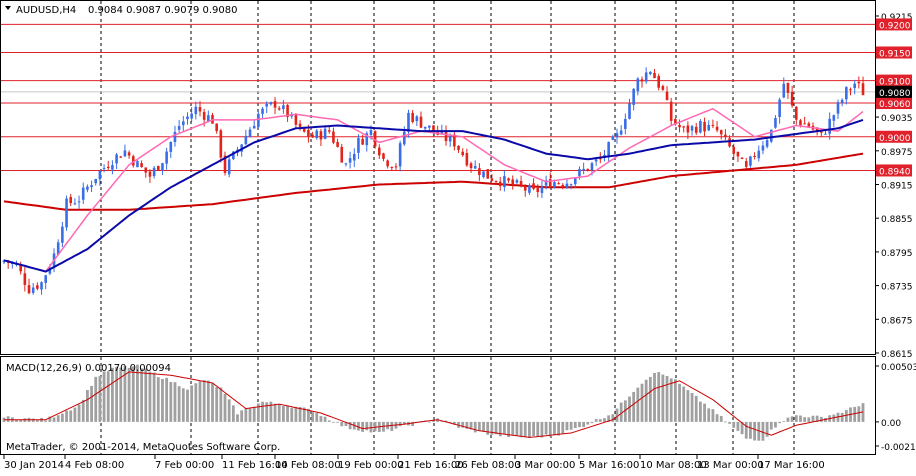 The width and height of the screenshot is (916, 476). I want to click on dropdown-triangle-icon, so click(8, 8).